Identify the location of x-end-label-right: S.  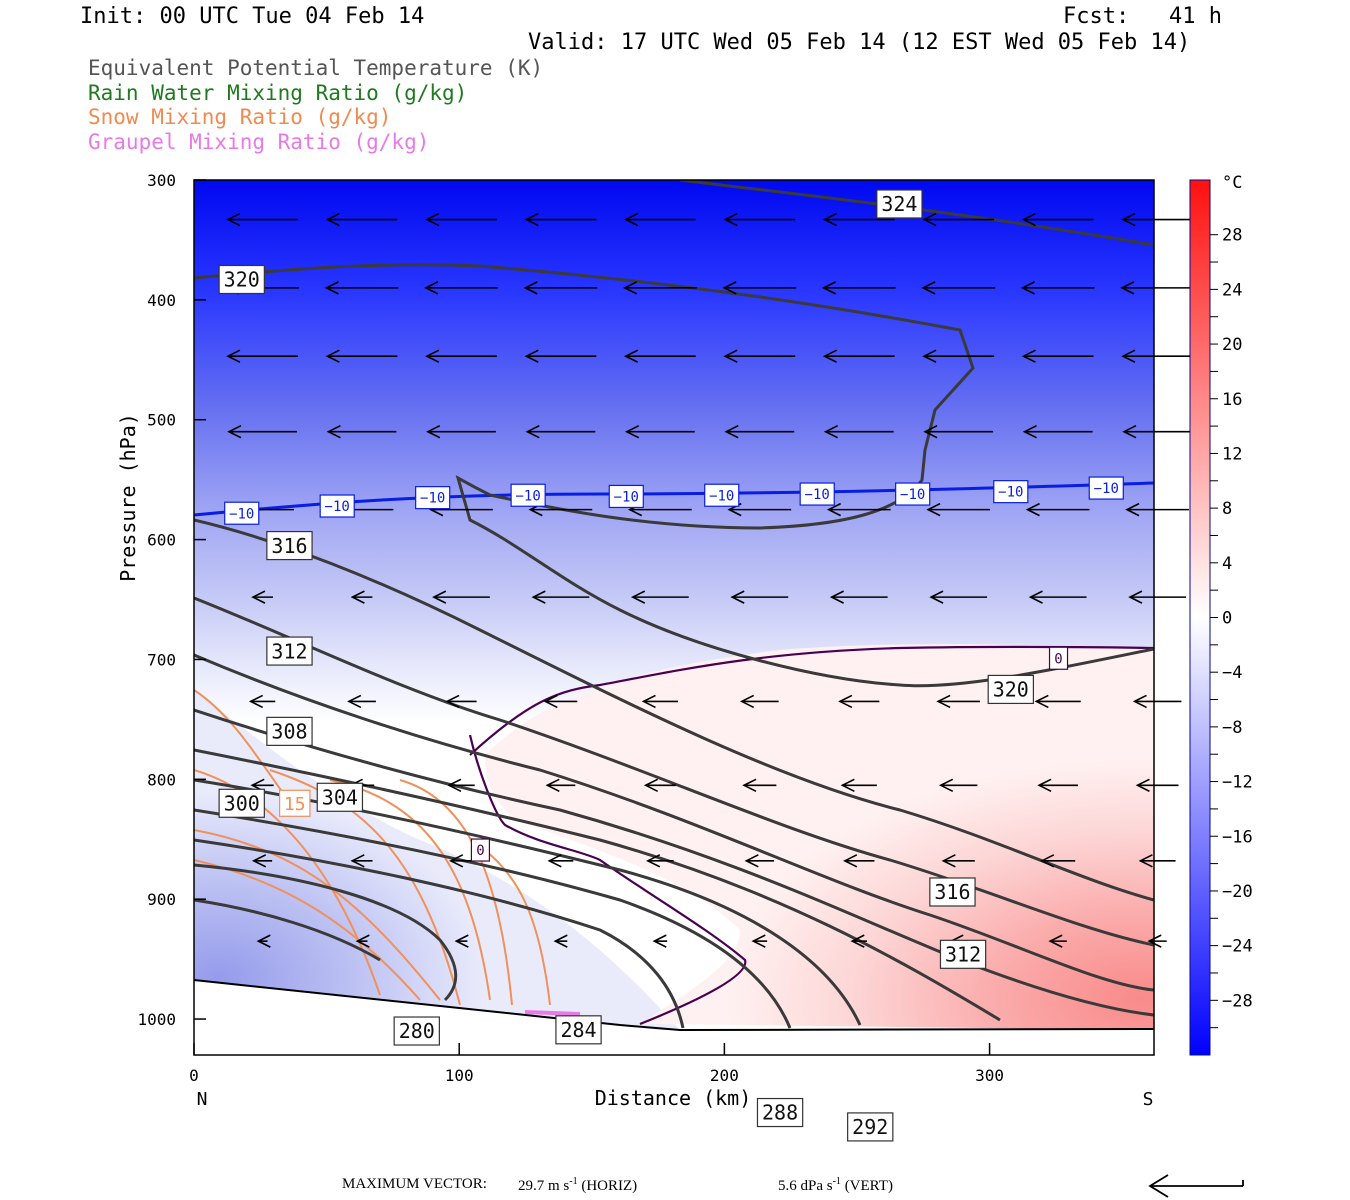
(1148, 1099).